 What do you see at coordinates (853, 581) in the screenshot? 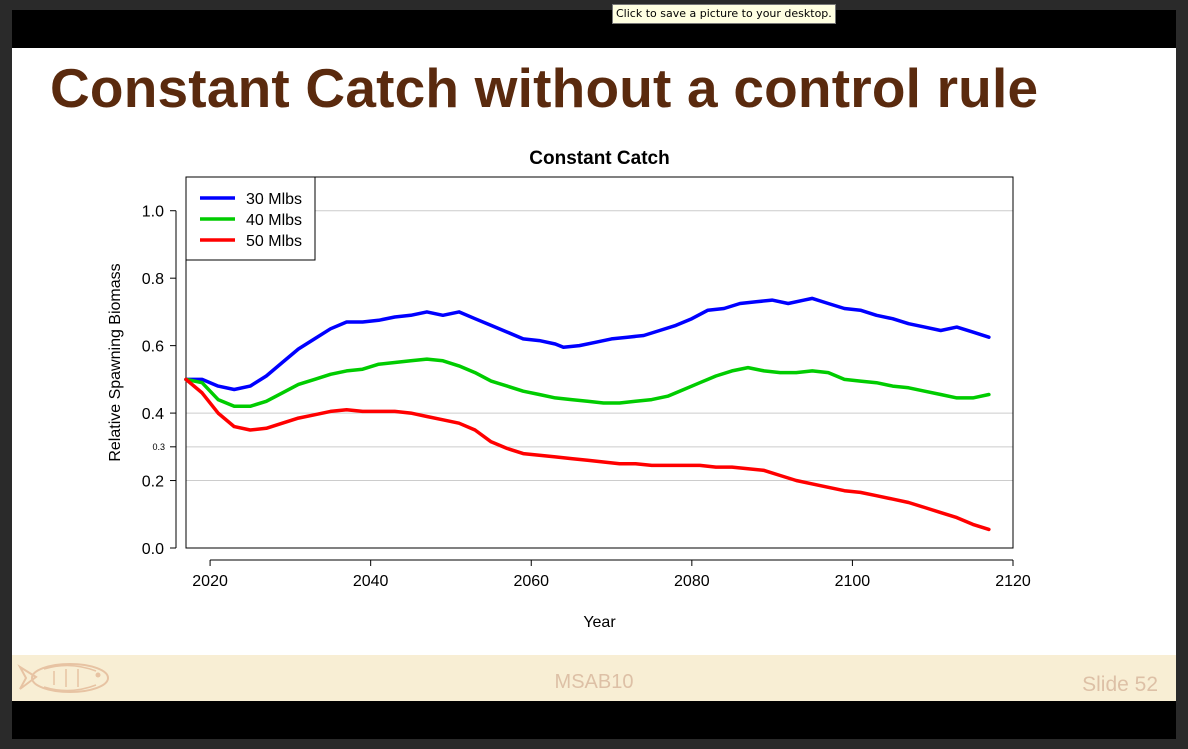
I see `x-tick-label: 2100` at bounding box center [853, 581].